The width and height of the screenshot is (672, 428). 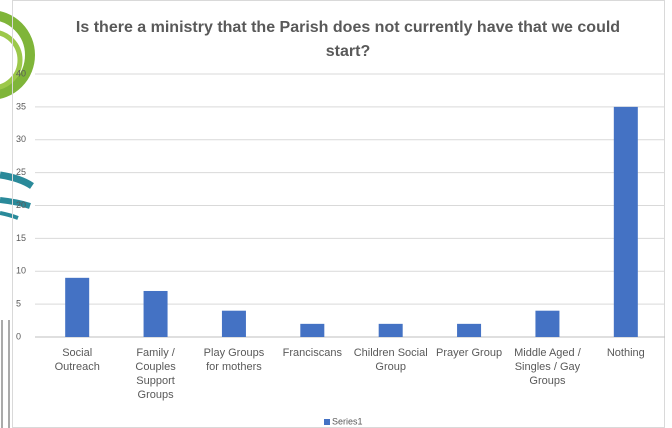 I want to click on y-tick-label: 15, so click(x=21, y=238).